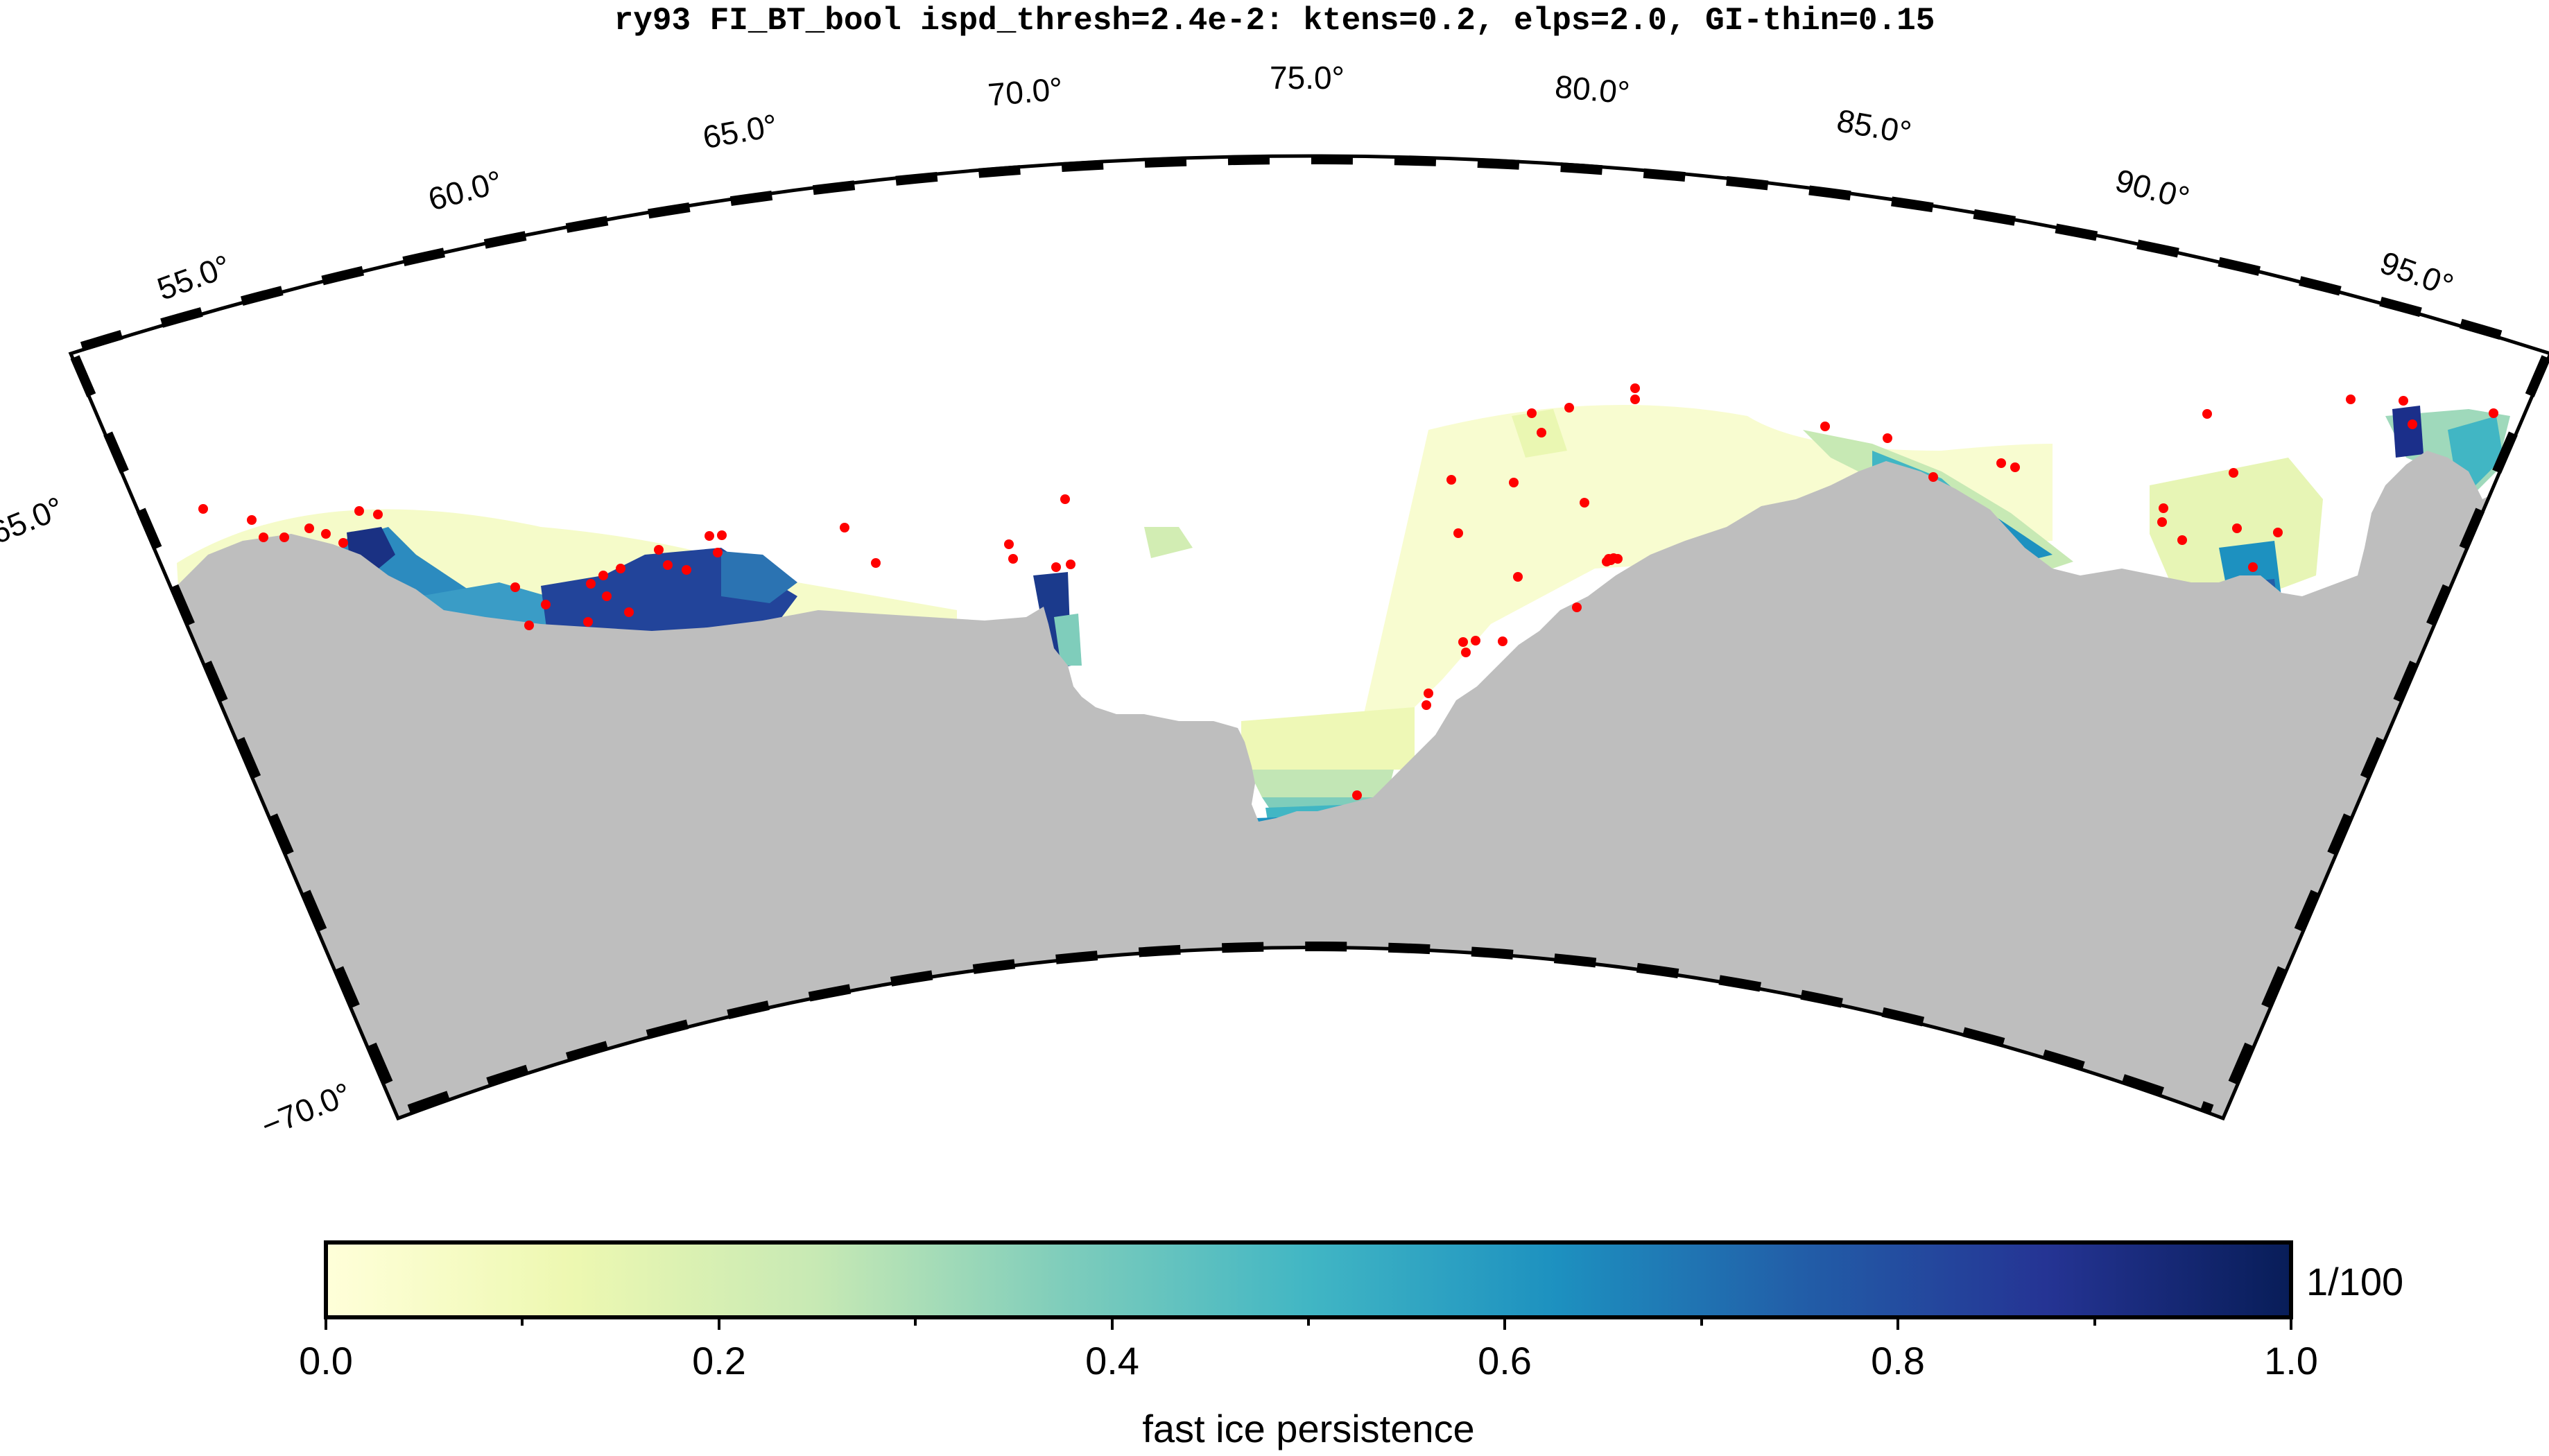  Describe the element at coordinates (1308, 1323) in the screenshot. I see `colorbar-ticks` at that location.